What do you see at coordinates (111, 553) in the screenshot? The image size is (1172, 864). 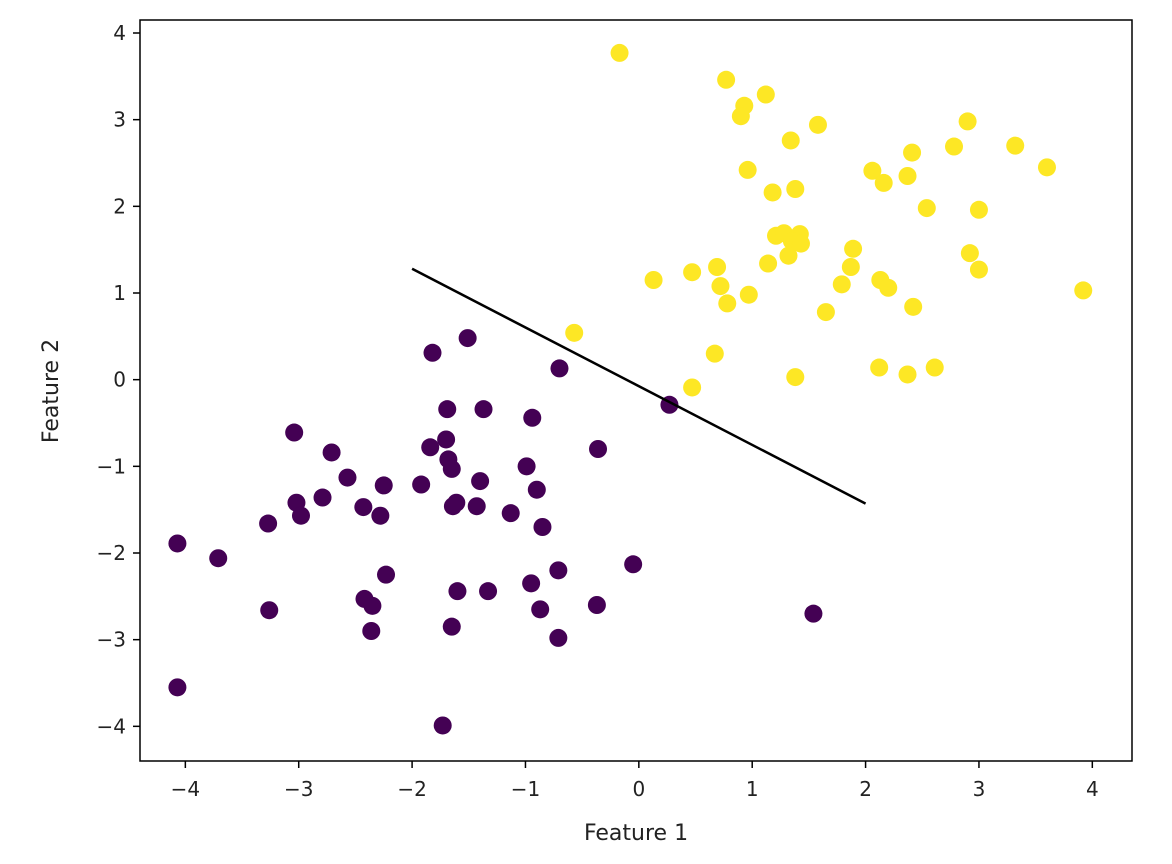 I see `y-tick-label: −2` at bounding box center [111, 553].